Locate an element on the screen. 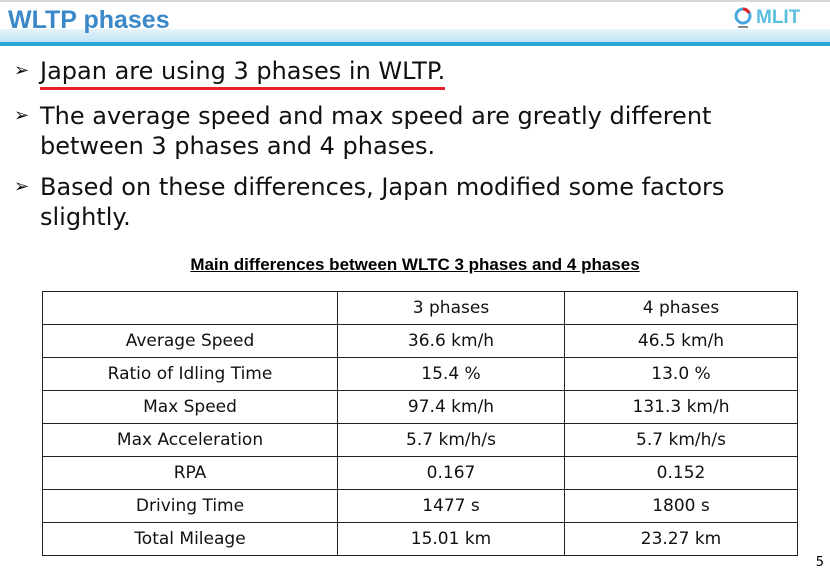  top-border is located at coordinates (415, 1).